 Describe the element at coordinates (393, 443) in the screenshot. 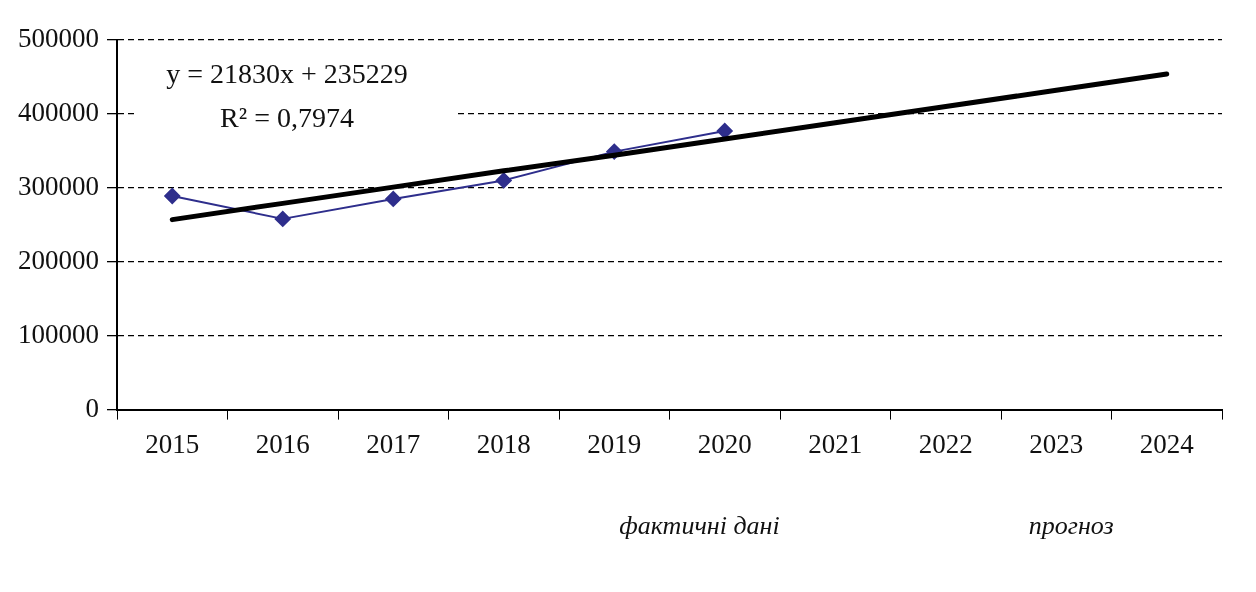

I see `x-tick-label: 2017` at that location.